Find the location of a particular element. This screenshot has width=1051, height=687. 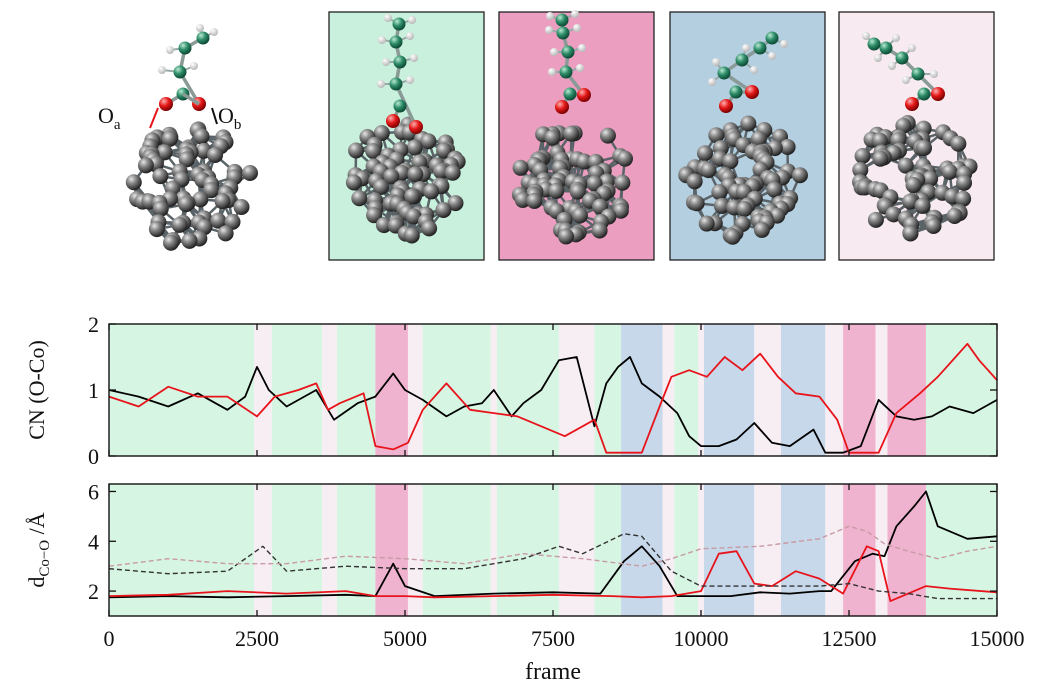

snapshot-panel is located at coordinates (747, 136).